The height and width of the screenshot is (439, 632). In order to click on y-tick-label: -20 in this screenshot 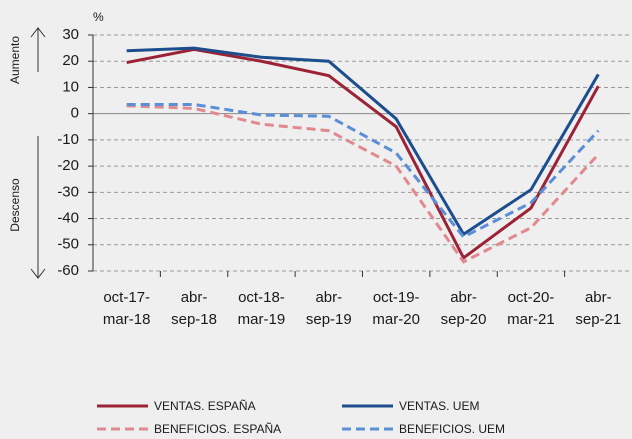, I will do `click(68, 165)`.